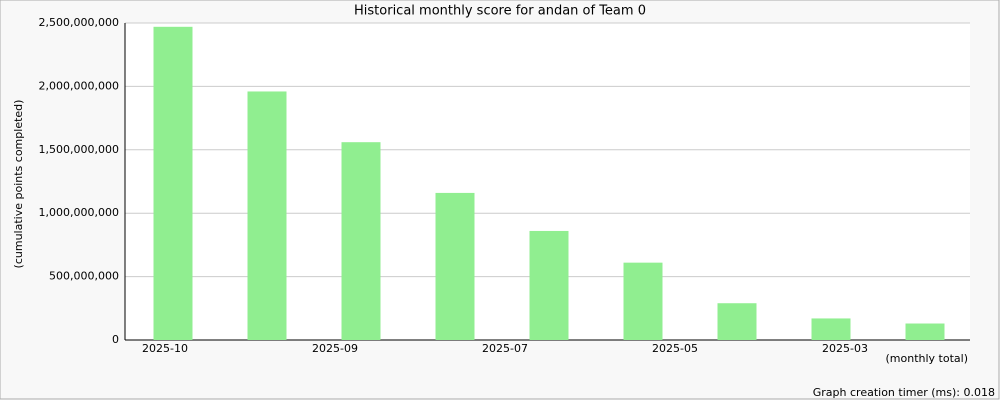  I want to click on y-tick-label: 1,500,000,000, so click(79, 149).